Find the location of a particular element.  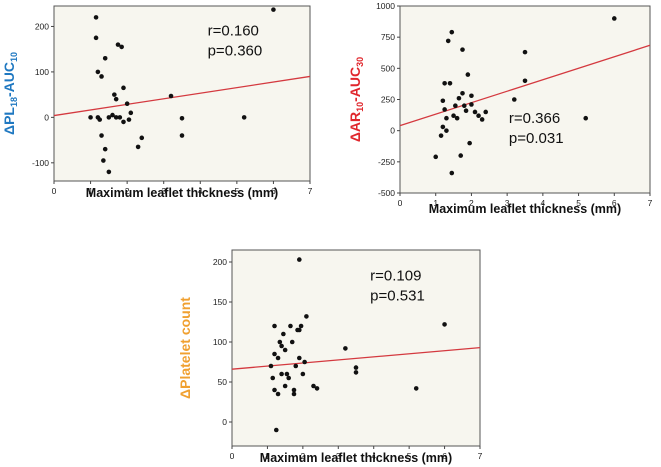

y-tick-label: 50 is located at coordinates (223, 382).